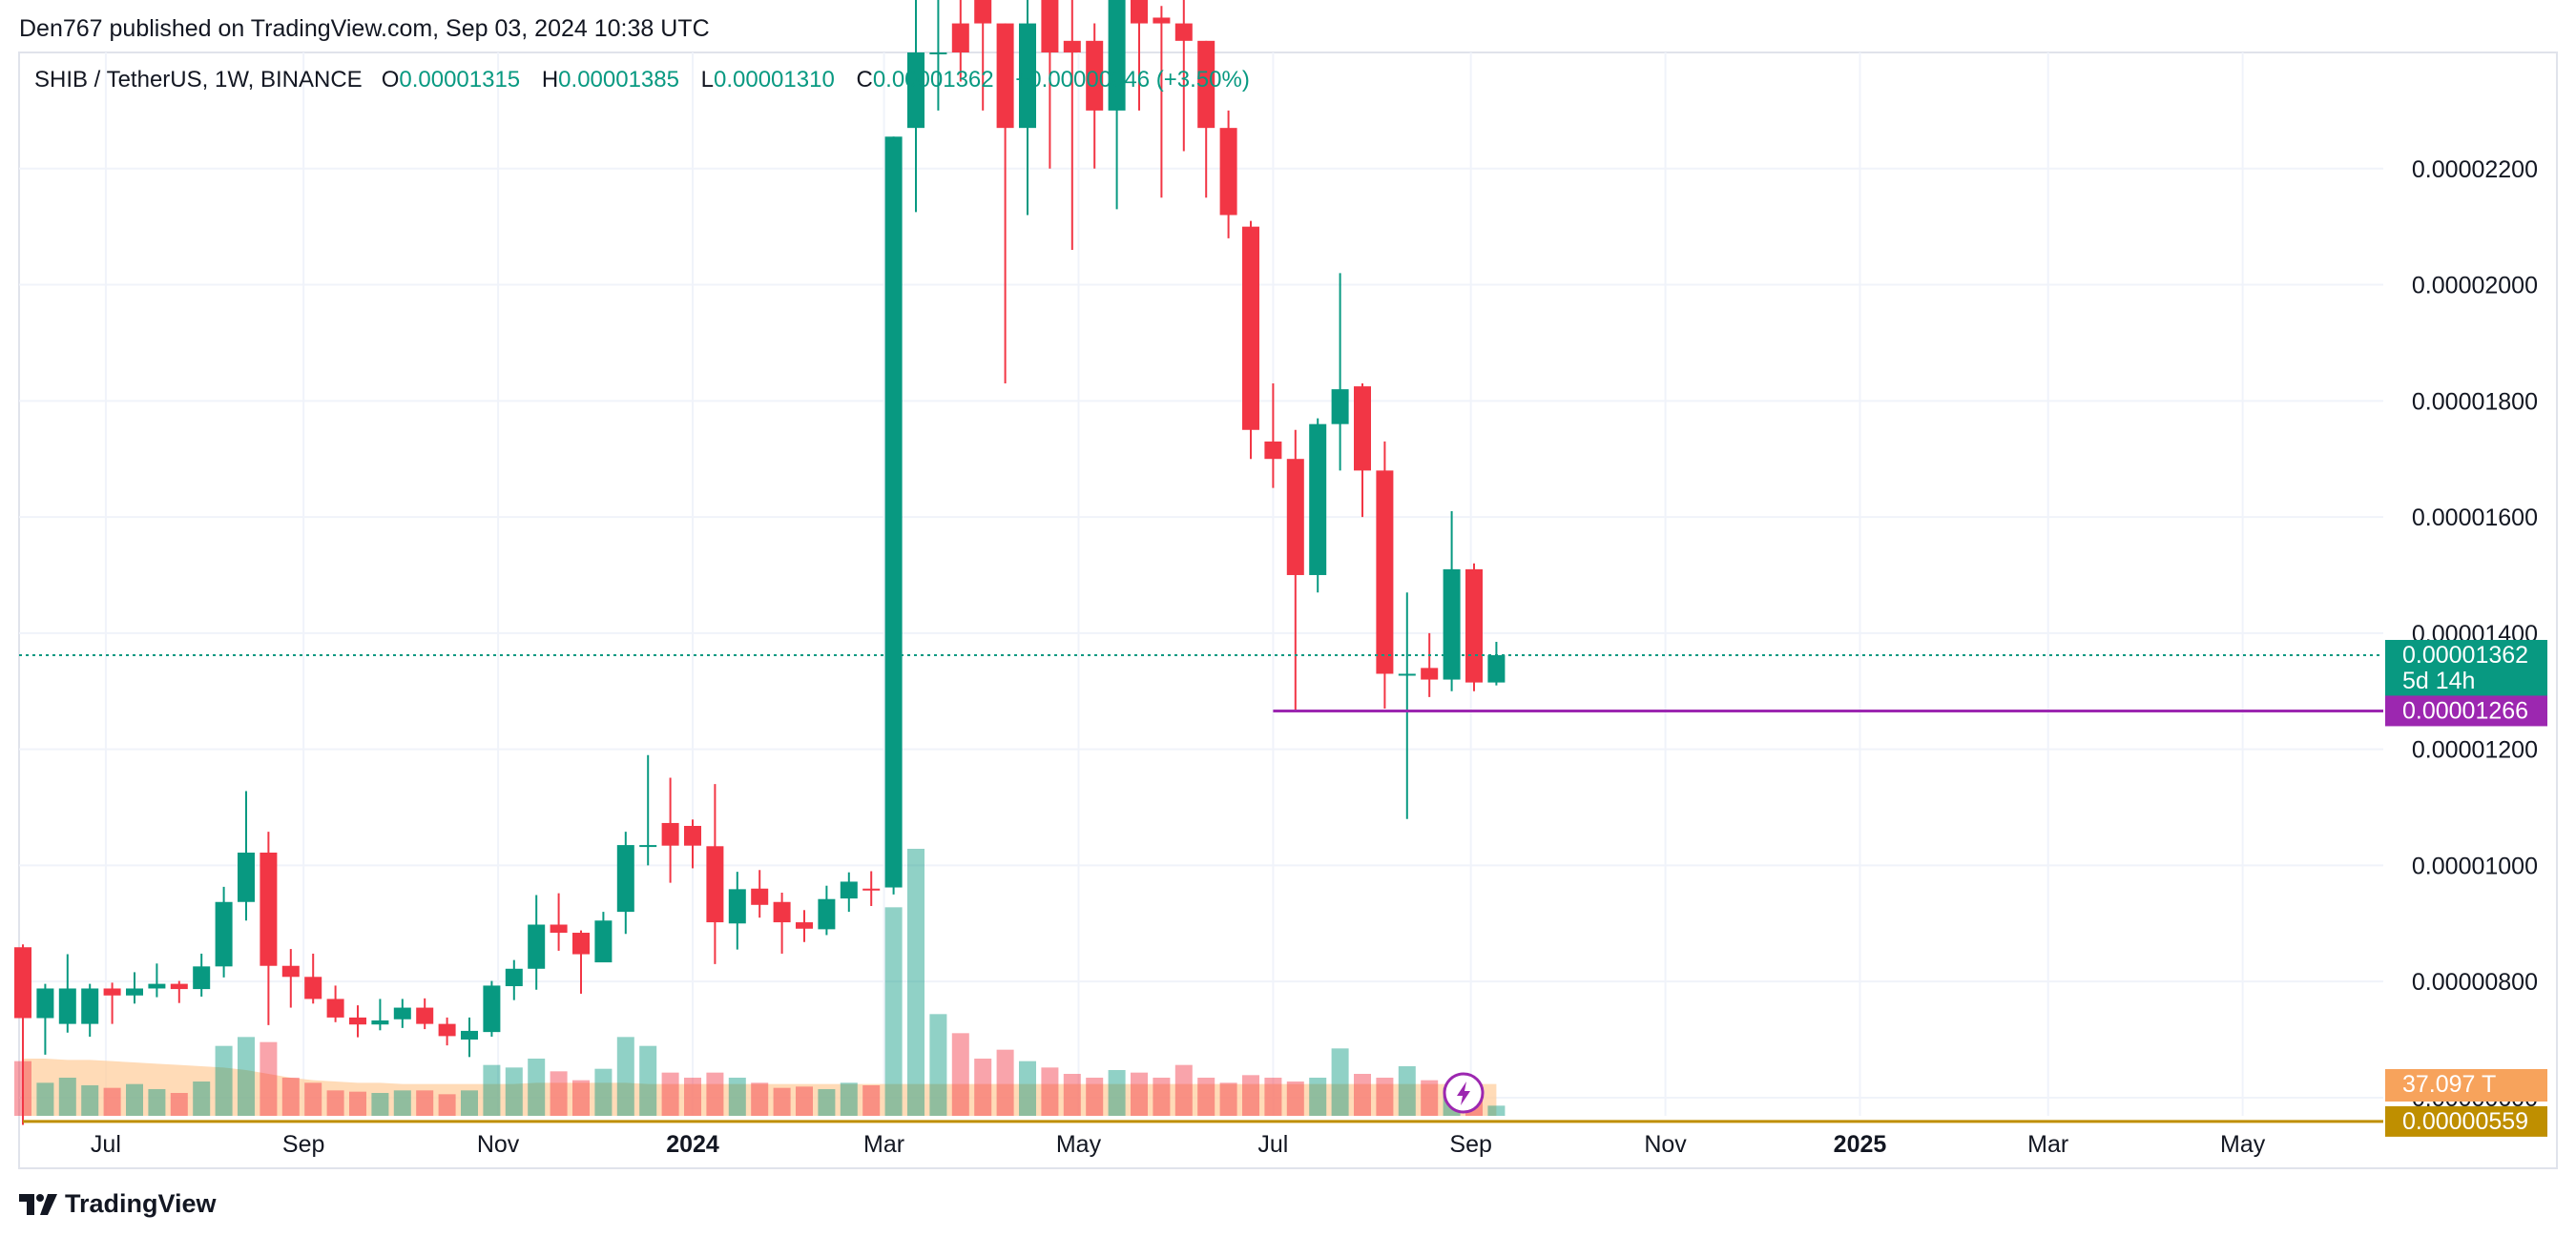  Describe the element at coordinates (1860, 1144) in the screenshot. I see `x-tick-label: 2025` at that location.